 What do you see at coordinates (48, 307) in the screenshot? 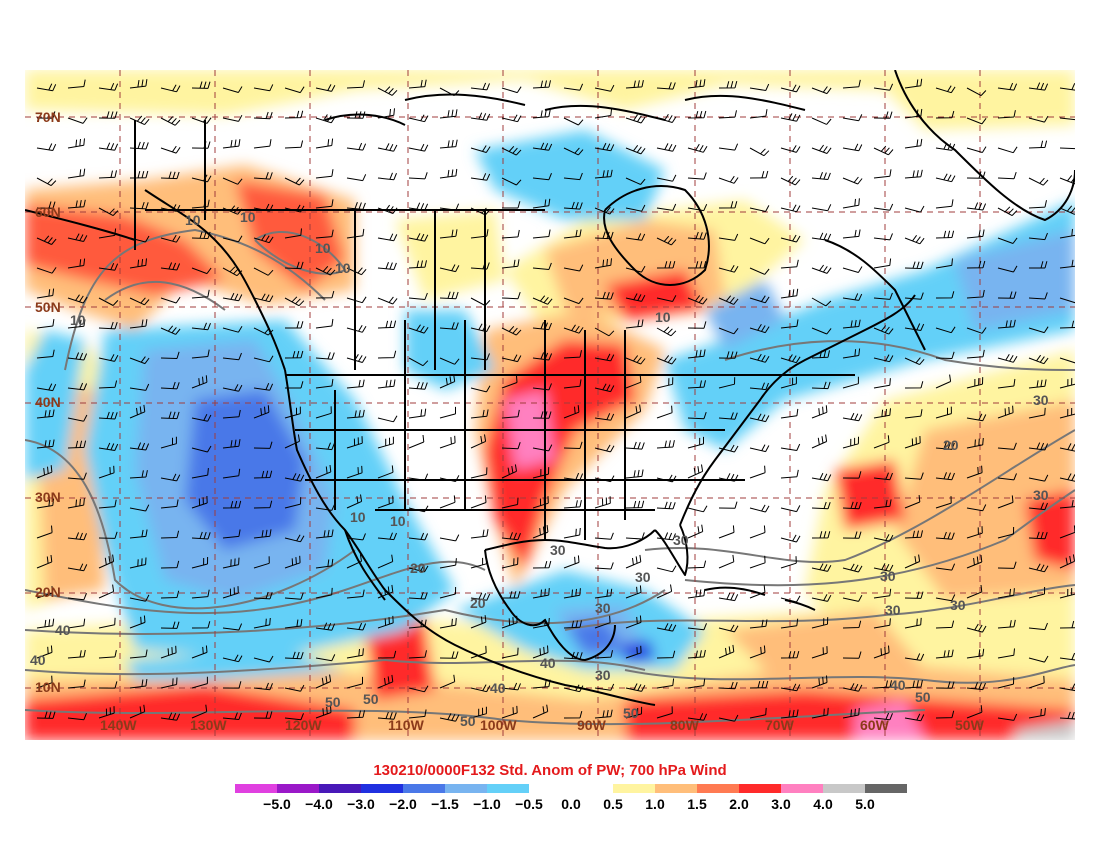
I see `lat-label-50n: 50N` at bounding box center [48, 307].